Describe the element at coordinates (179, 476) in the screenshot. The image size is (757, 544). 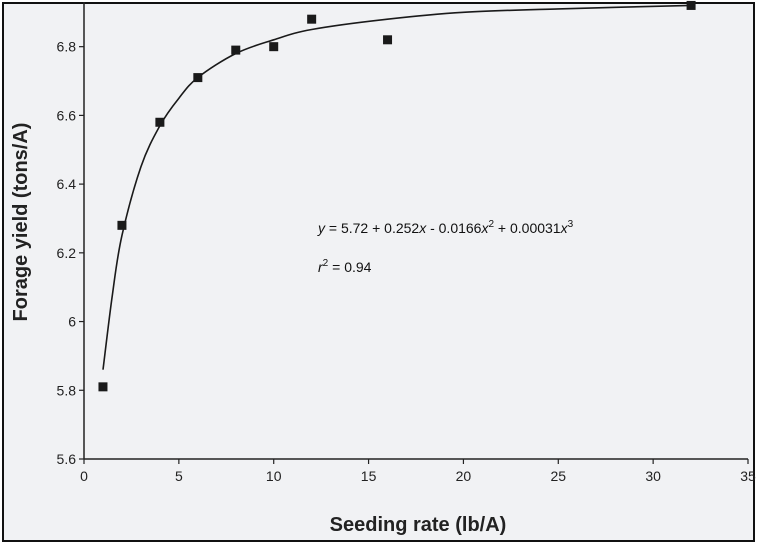
I see `x-tick-label: 5` at that location.